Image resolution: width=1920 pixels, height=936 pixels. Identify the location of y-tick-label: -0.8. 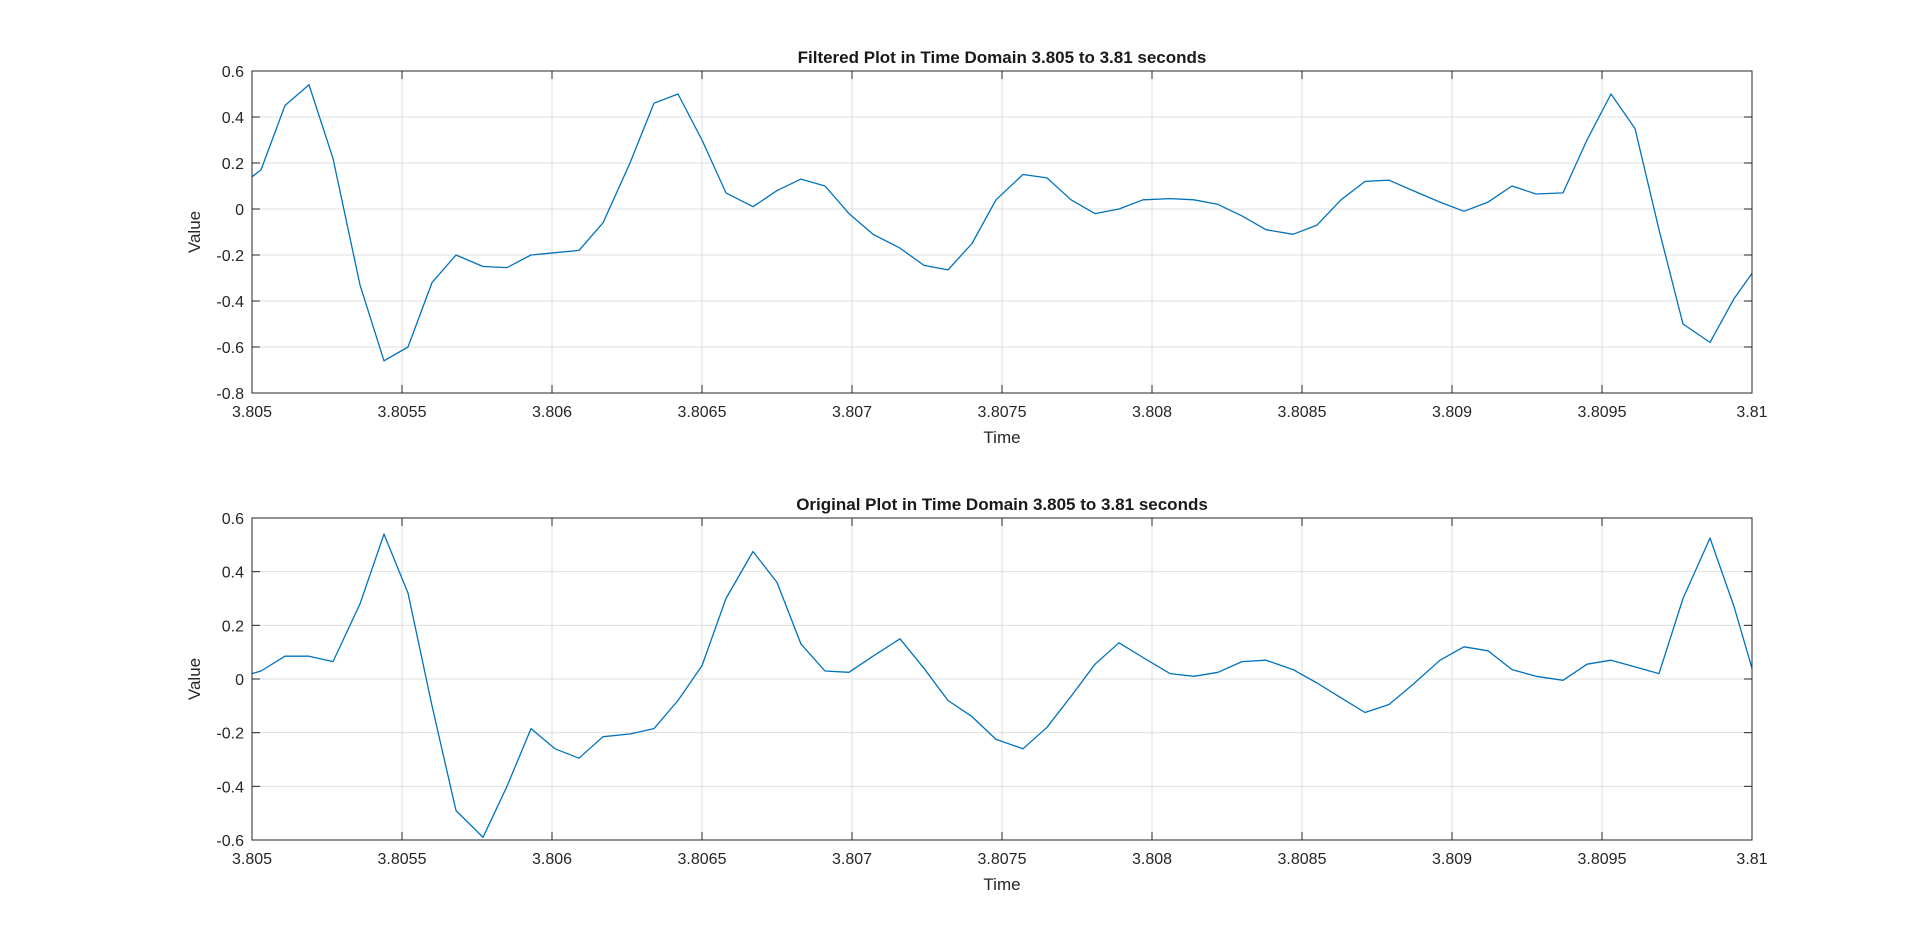
(230, 394).